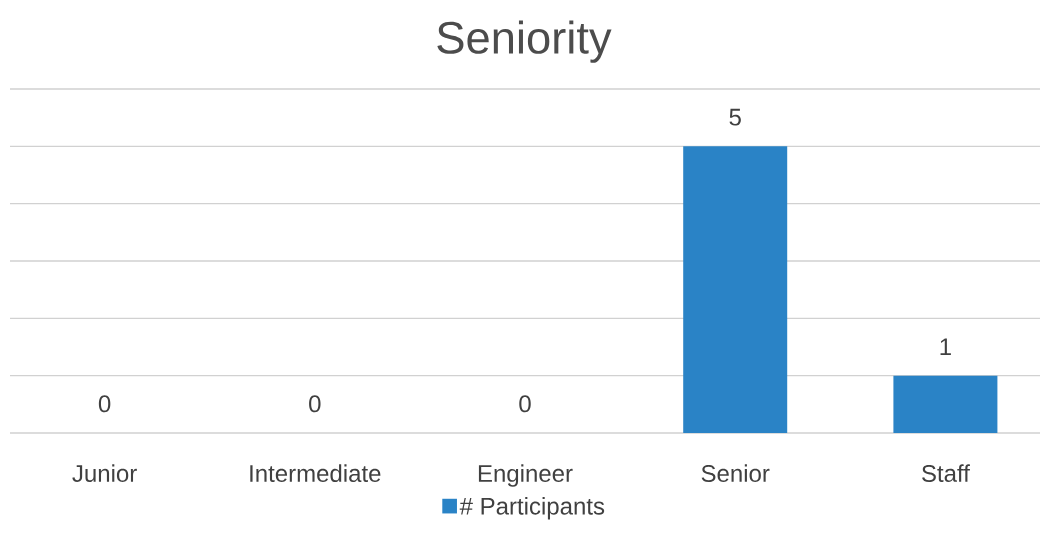  Describe the element at coordinates (525, 475) in the screenshot. I see `x-tick-label: Engineer` at that location.